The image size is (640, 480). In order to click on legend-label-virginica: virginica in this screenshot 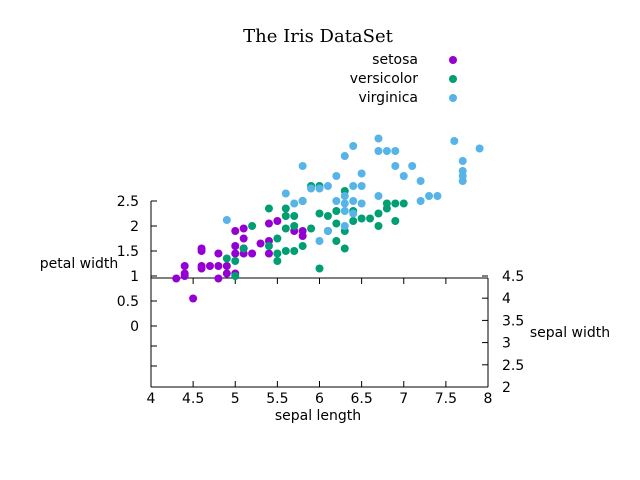, I will do `click(389, 98)`.